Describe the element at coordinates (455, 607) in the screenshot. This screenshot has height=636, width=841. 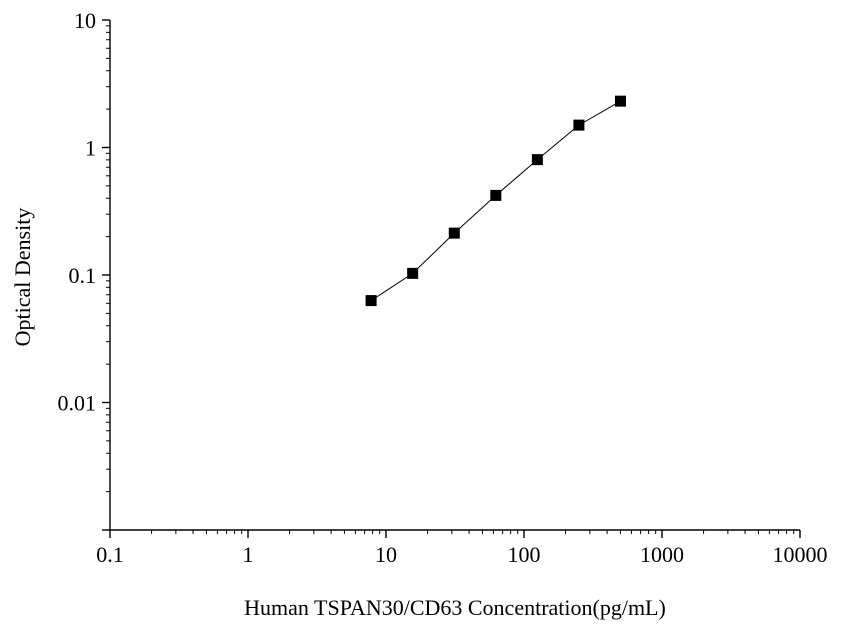
I see `x-axis-title: Human TSPAN30/CD63 Concentration(pg/mL)` at that location.